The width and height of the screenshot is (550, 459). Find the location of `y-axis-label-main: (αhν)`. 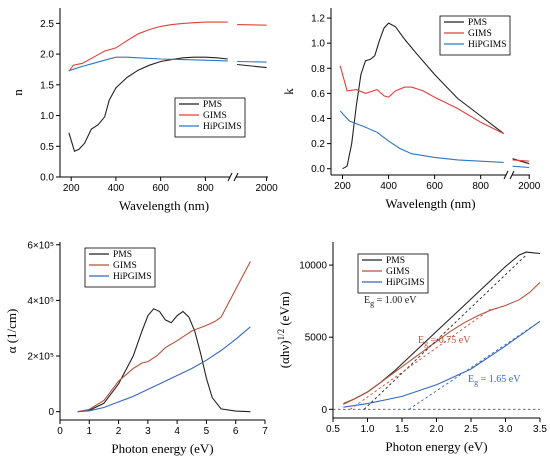

y-axis-label-main: (αhν) is located at coordinates (284, 354).